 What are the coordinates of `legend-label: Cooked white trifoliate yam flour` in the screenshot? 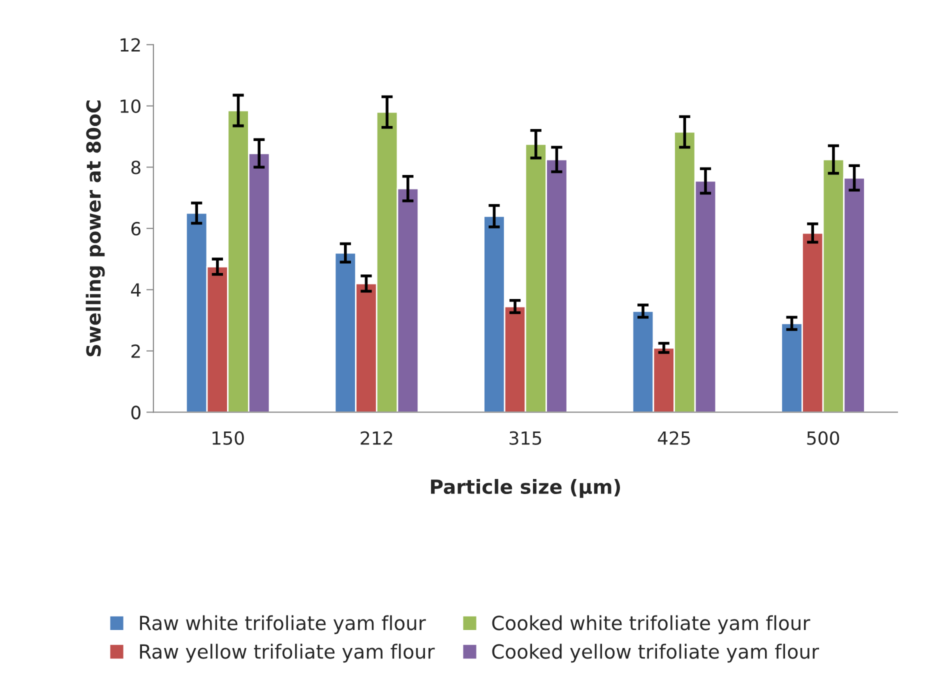 It's located at (651, 624).